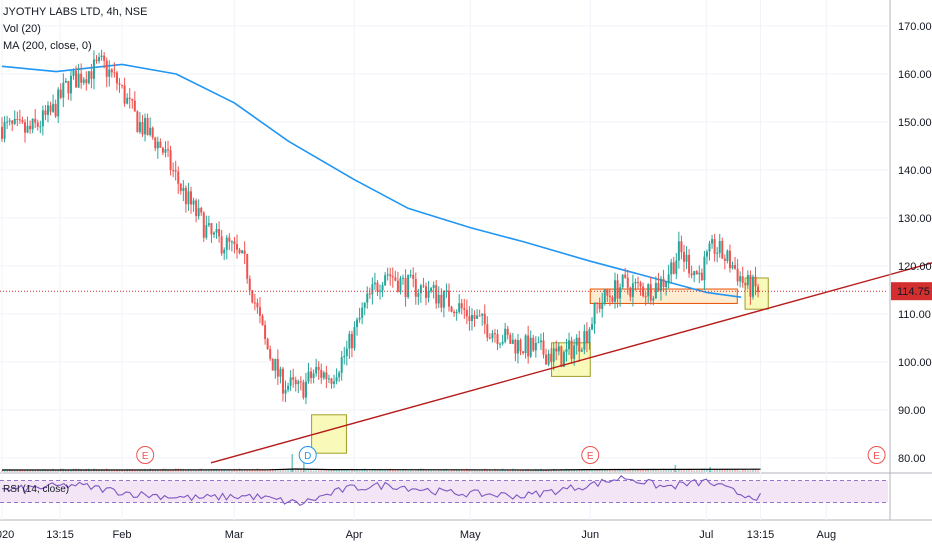  I want to click on rsi-legend: RSI (14, close), so click(36, 489).